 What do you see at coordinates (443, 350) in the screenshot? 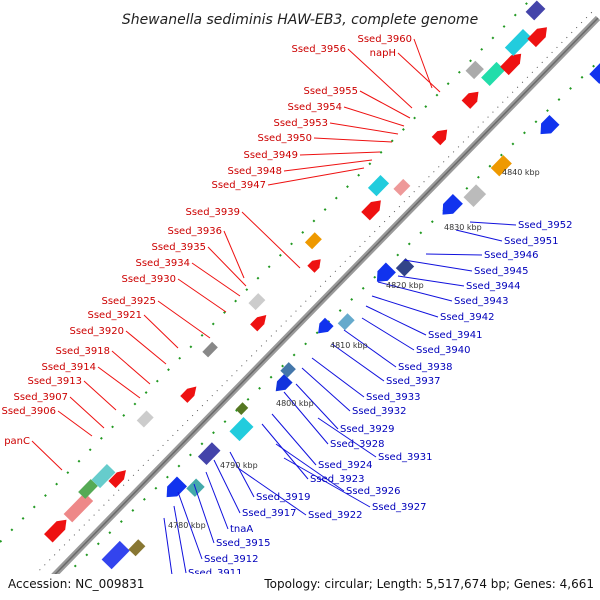
I see `gene-label-reverse: Ssed_3940` at bounding box center [443, 350].